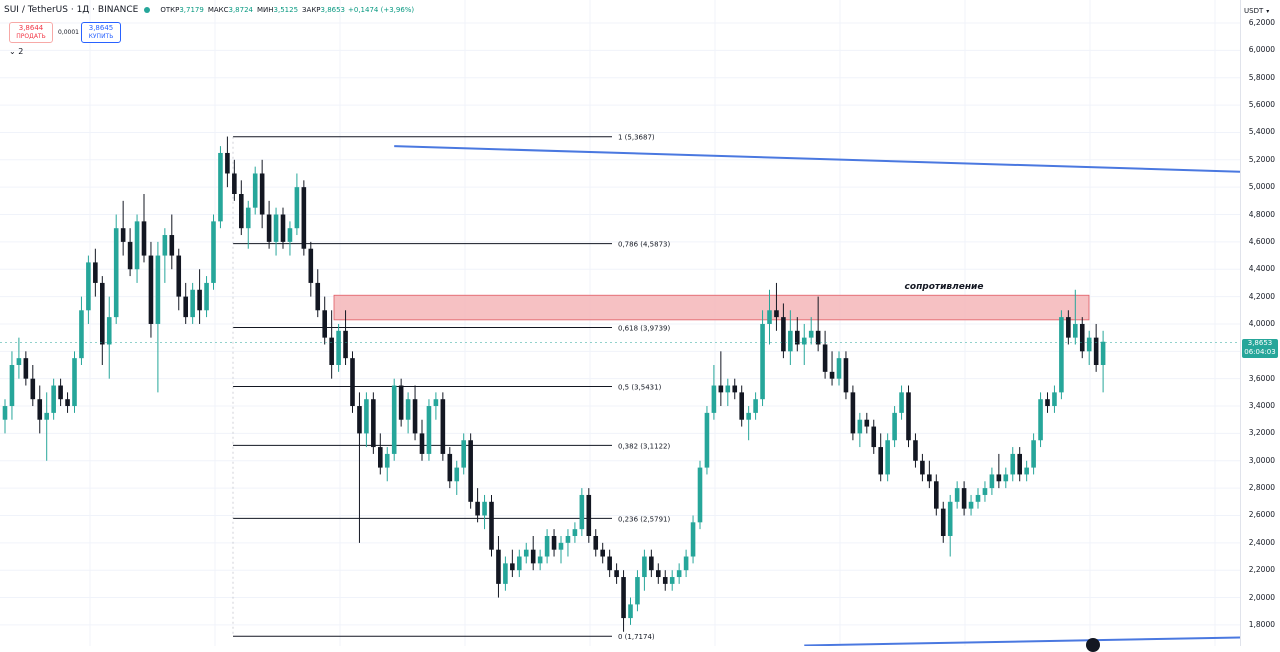 Image resolution: width=1280 pixels, height=652 pixels. Describe the element at coordinates (817, 159) in the screenshot. I see `trendline-descending` at that location.